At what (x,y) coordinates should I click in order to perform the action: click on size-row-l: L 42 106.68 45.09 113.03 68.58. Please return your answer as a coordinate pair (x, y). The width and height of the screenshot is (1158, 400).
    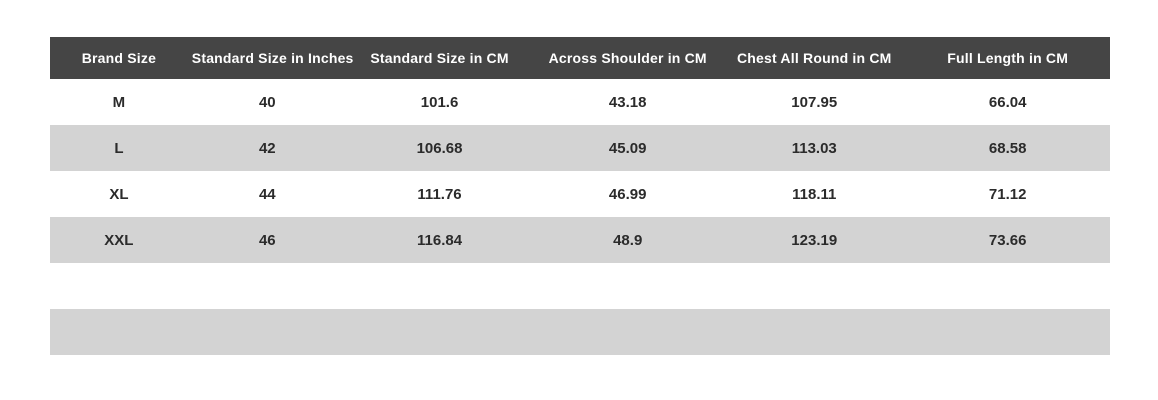
    Looking at the image, I should click on (580, 148).